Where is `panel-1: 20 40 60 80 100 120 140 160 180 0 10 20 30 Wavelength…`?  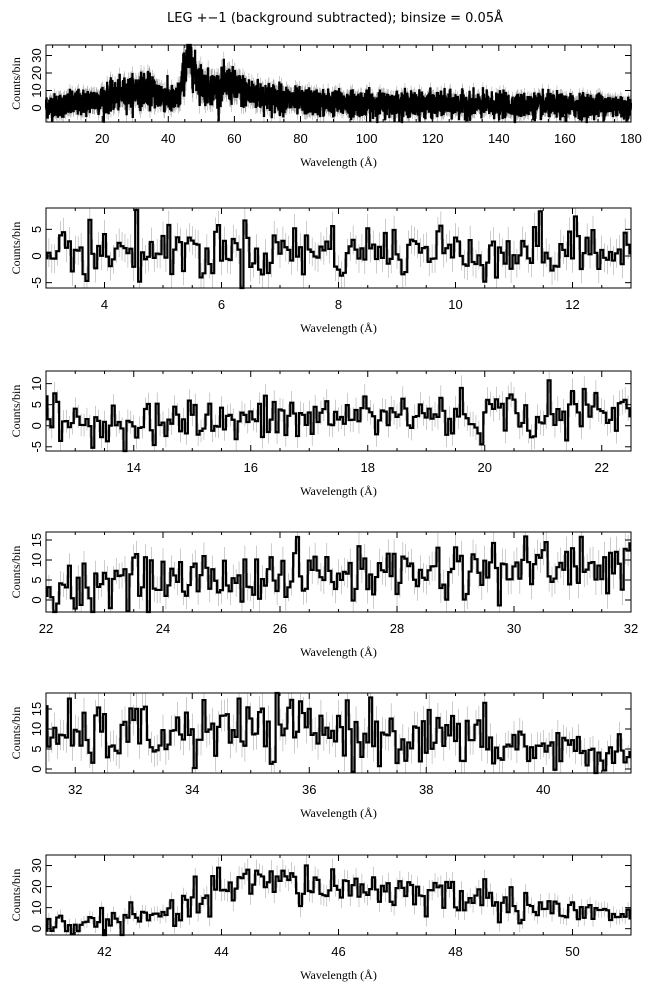
panel-1: 20 40 60 80 100 120 140 160 180 0 10 20 30 Wavelength… is located at coordinates (325, 106).